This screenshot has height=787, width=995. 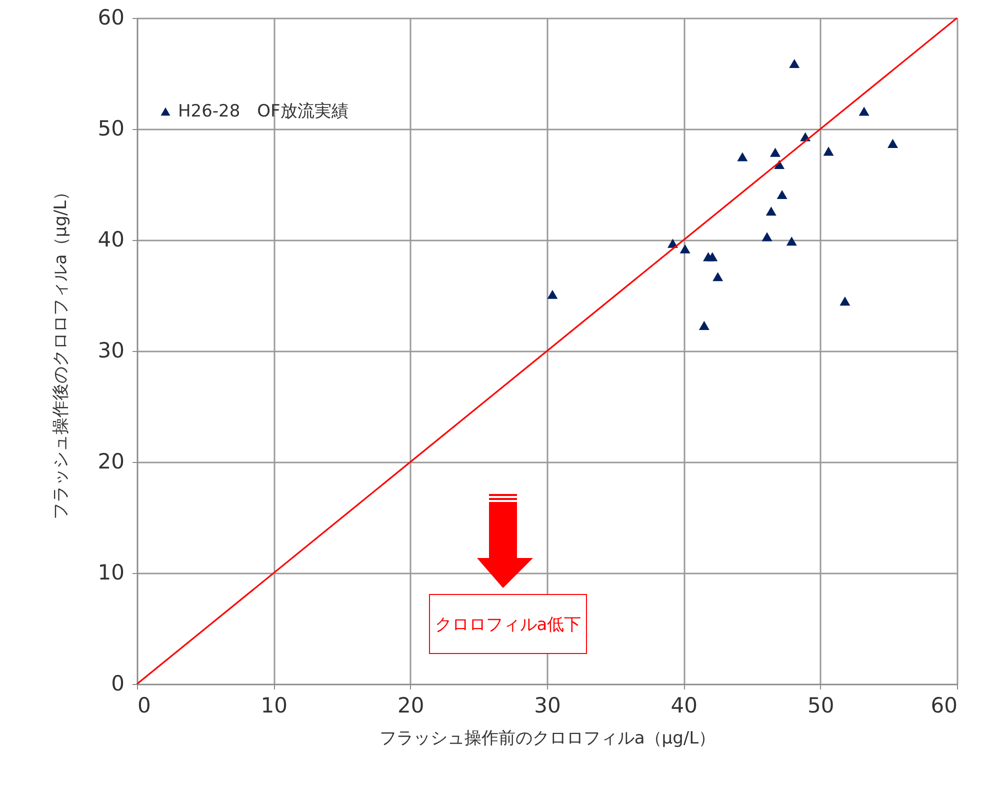 I want to click on legend-label: H26-28 OF放流実績, so click(x=263, y=112).